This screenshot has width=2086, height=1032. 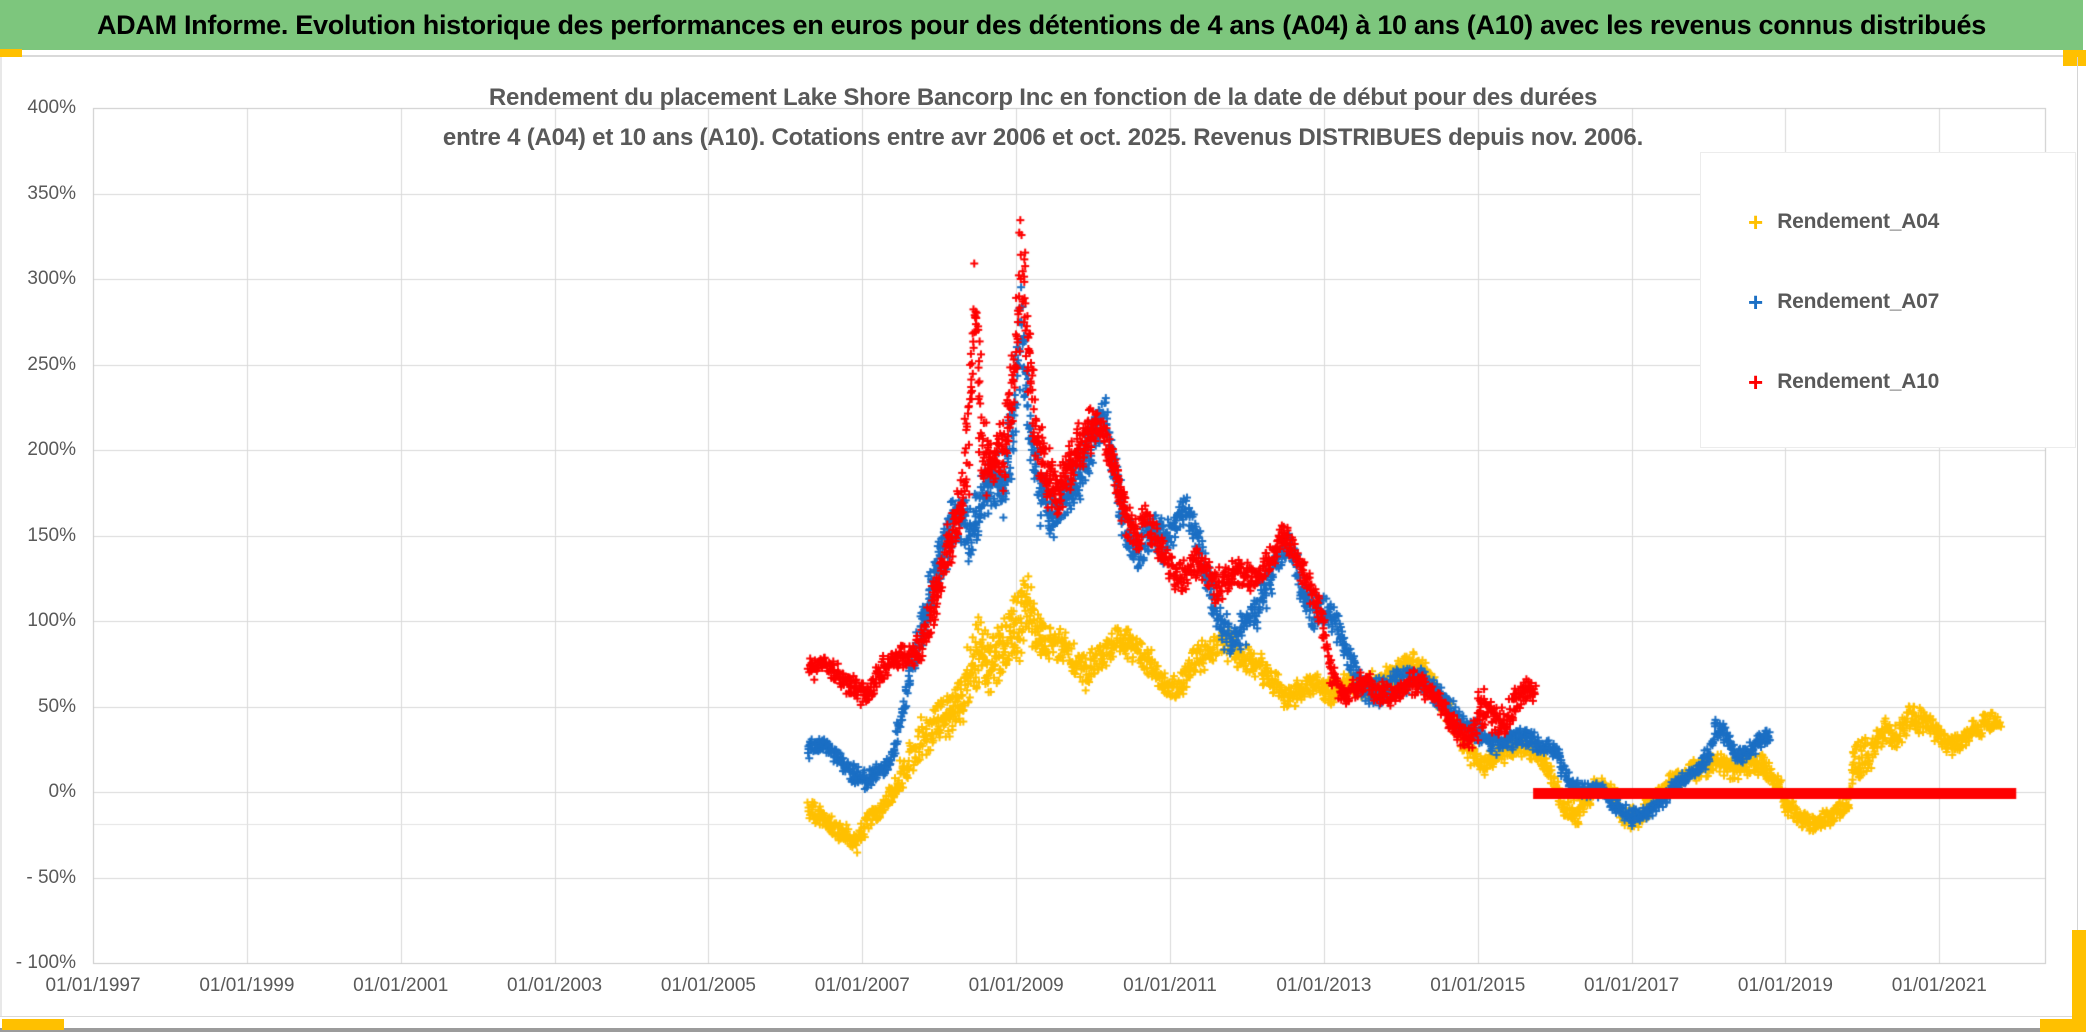 What do you see at coordinates (1785, 985) in the screenshot?
I see `x-tick-label: 01/01/2019` at bounding box center [1785, 985].